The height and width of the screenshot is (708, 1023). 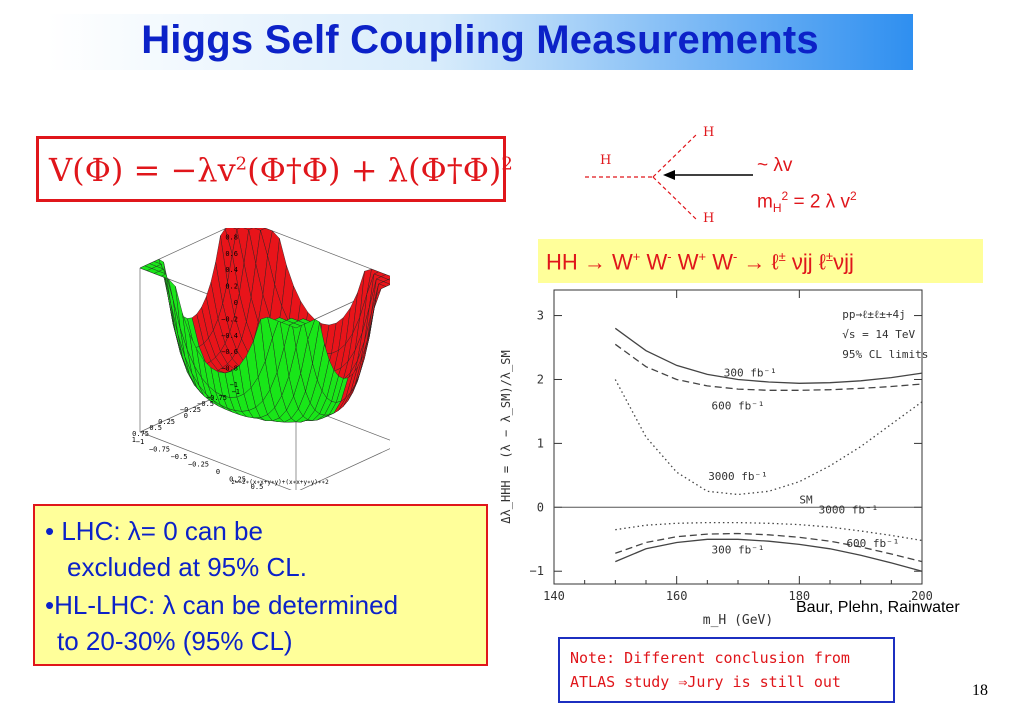 I want to click on hh-part: W, so click(x=685, y=262).